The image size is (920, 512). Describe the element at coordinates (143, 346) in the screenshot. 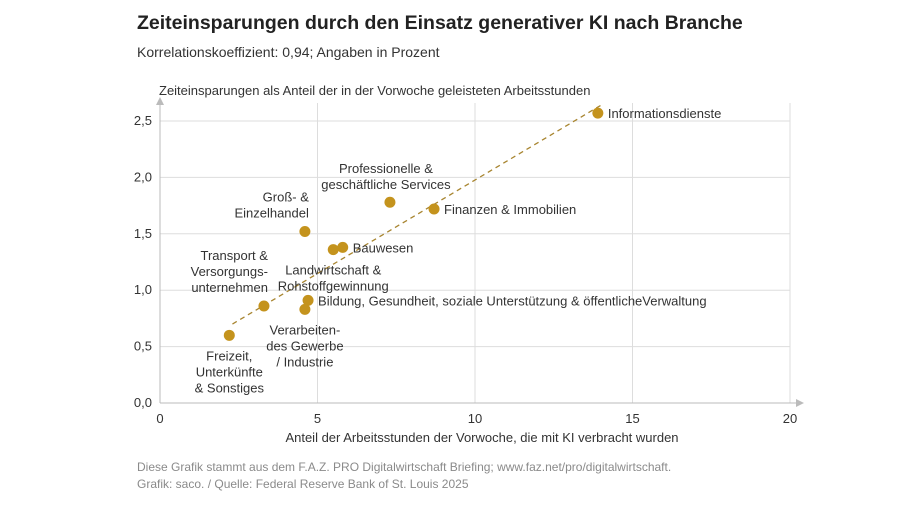

I see `y-tick-label: 0,5` at that location.